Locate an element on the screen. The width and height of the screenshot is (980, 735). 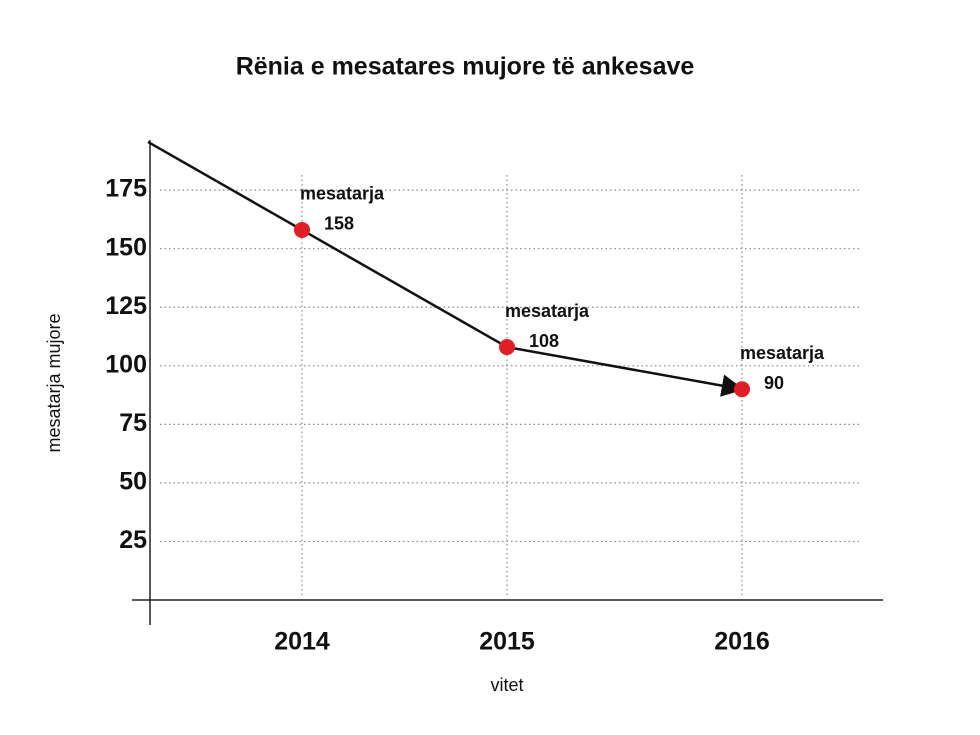
x-tick-label: 2014 is located at coordinates (302, 642).